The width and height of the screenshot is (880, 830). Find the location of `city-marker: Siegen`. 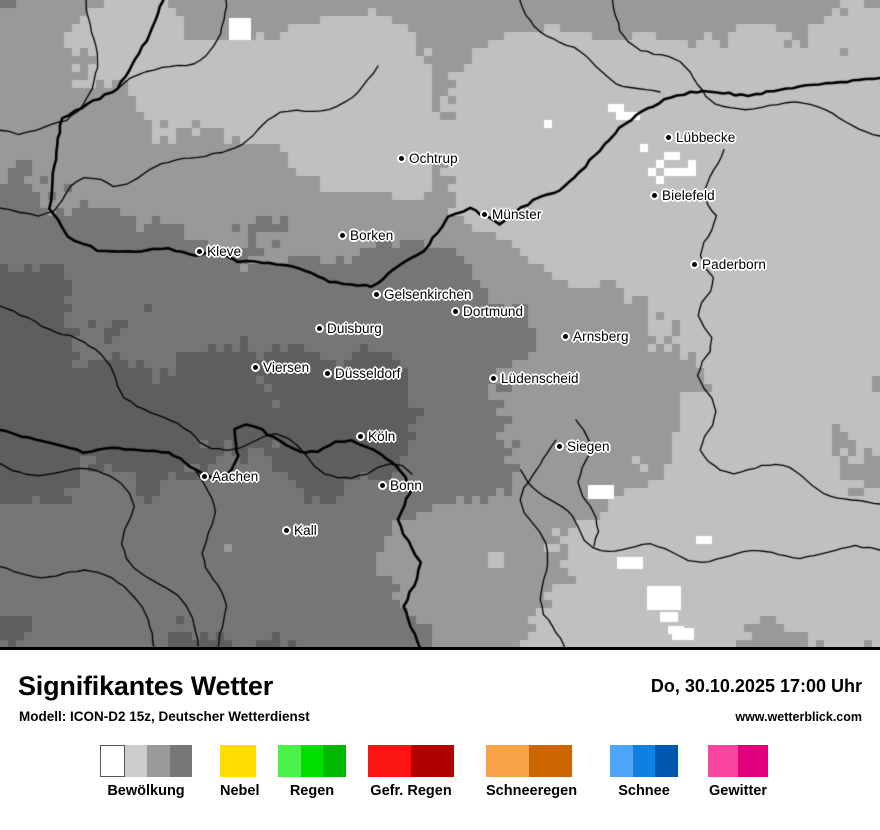

city-marker: Siegen is located at coordinates (582, 447).